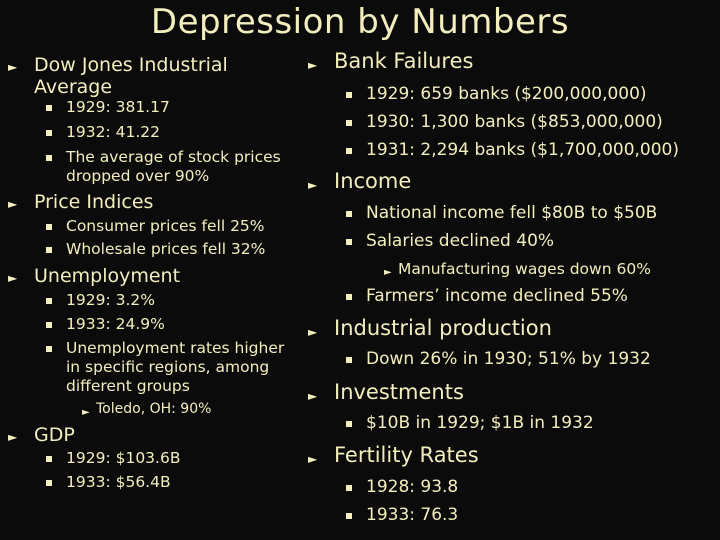  What do you see at coordinates (131, 76) in the screenshot?
I see `bullet-label: Dow Jones Industrial Average` at bounding box center [131, 76].